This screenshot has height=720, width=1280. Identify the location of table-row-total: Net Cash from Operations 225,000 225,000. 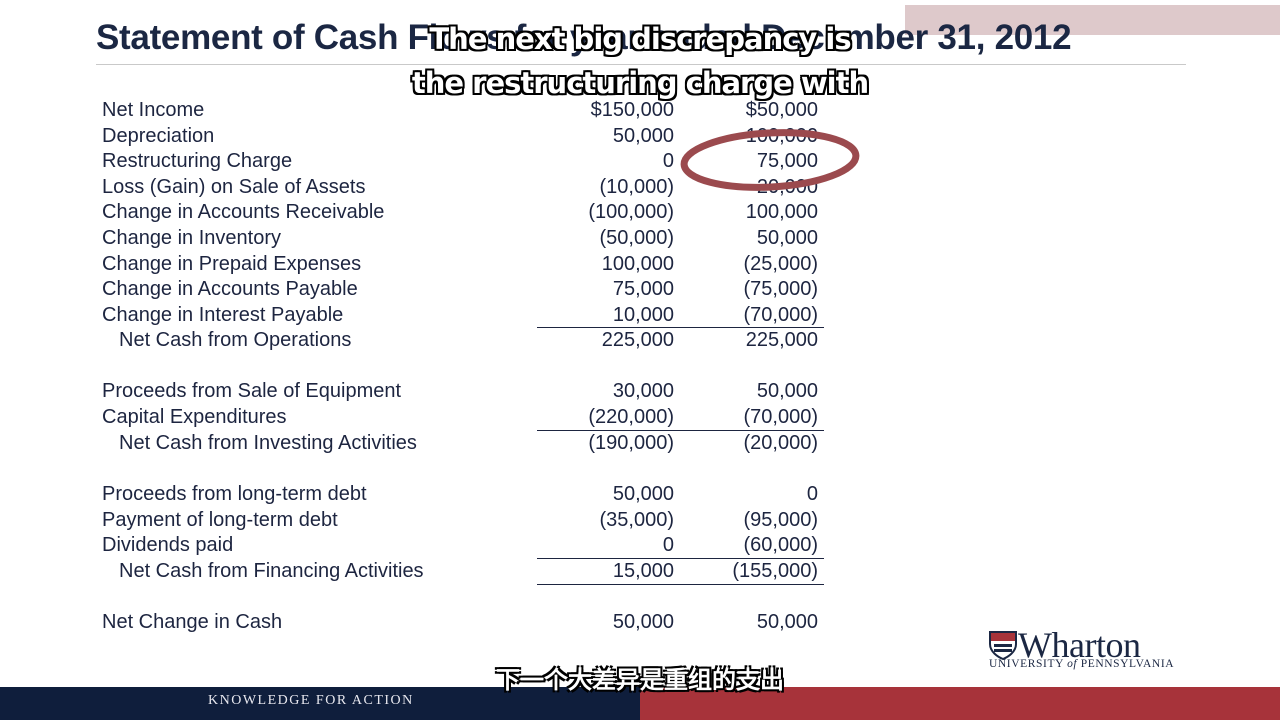
(640, 340).